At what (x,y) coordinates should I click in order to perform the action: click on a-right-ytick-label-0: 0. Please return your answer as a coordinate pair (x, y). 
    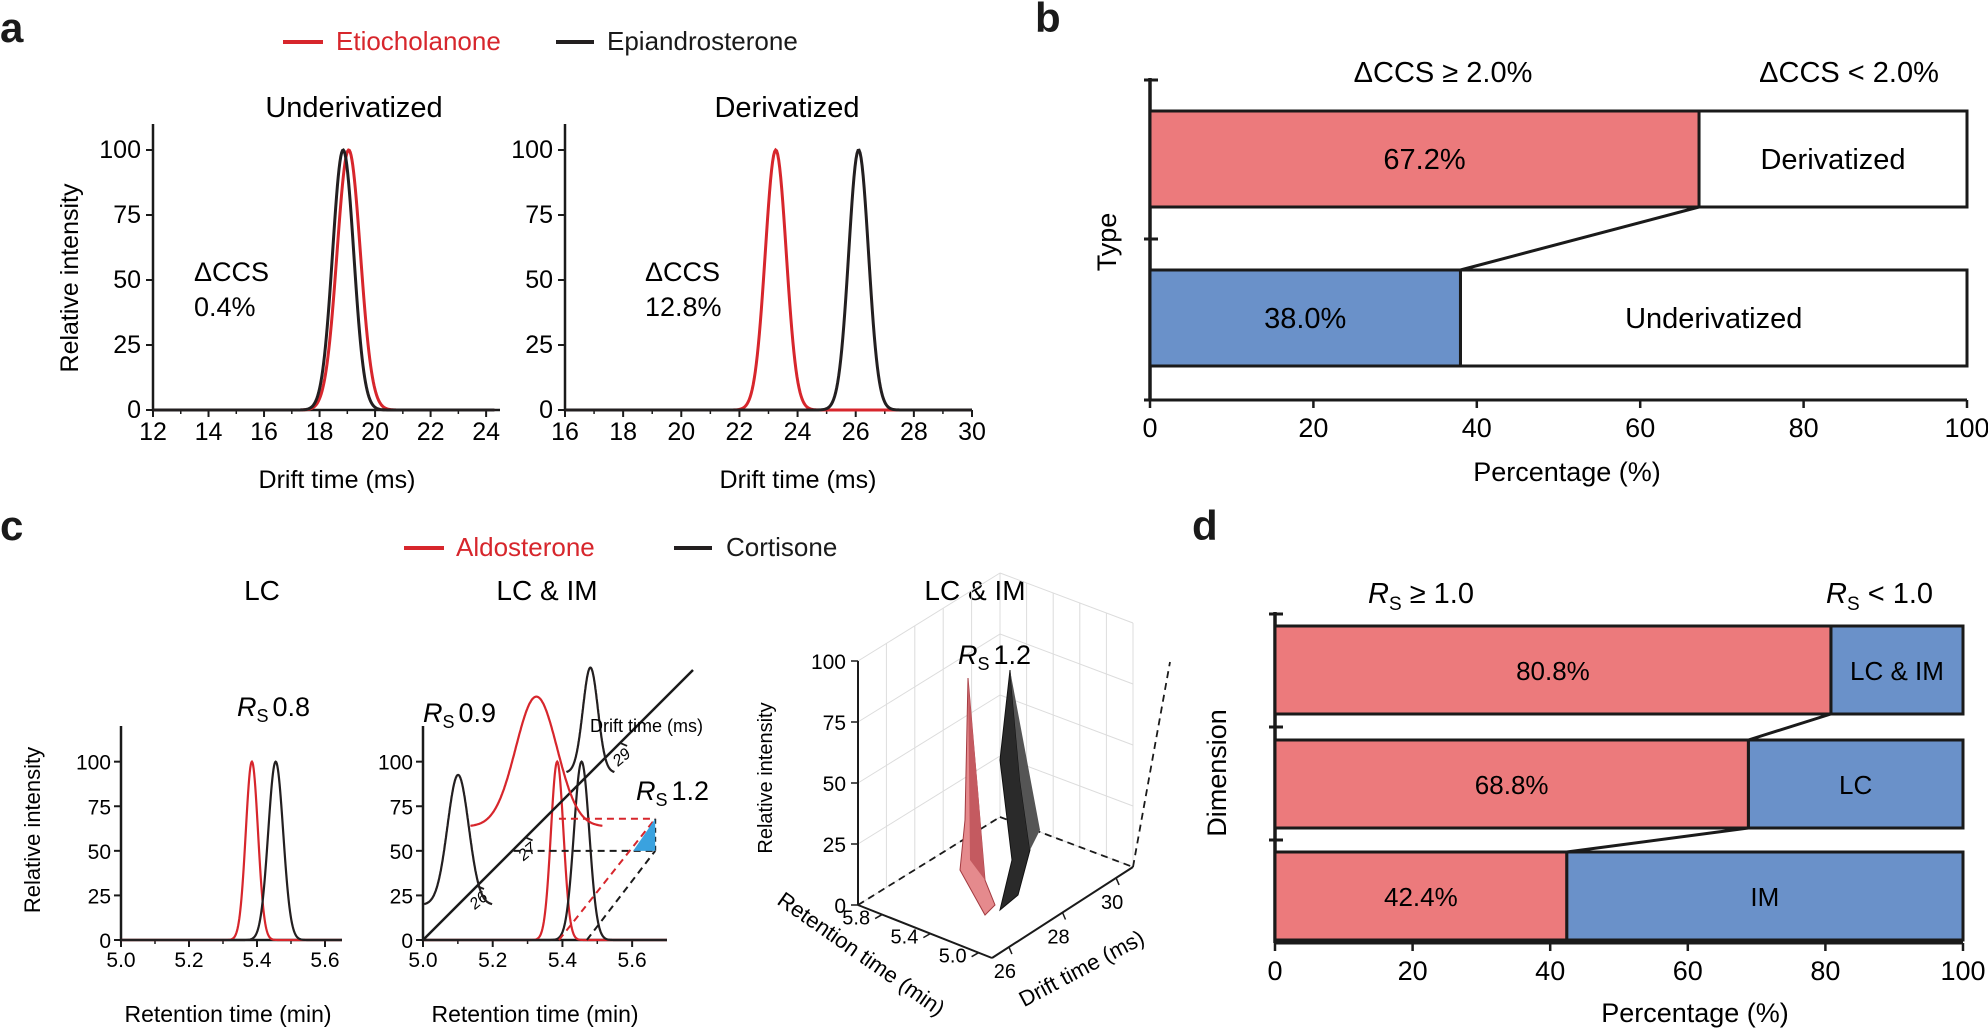
    Looking at the image, I should click on (546, 410).